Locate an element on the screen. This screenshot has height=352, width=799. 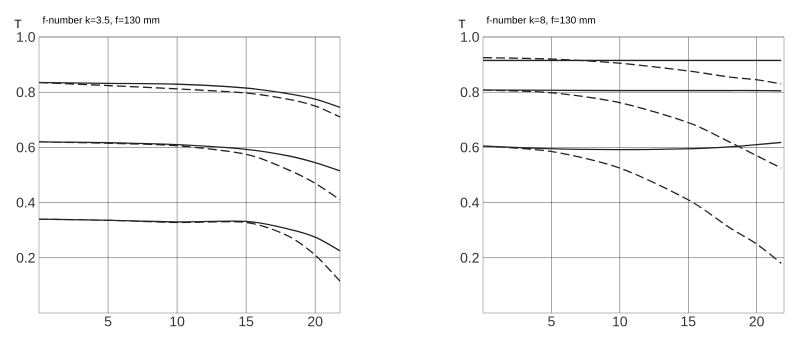
line-series is located at coordinates (632, 71).